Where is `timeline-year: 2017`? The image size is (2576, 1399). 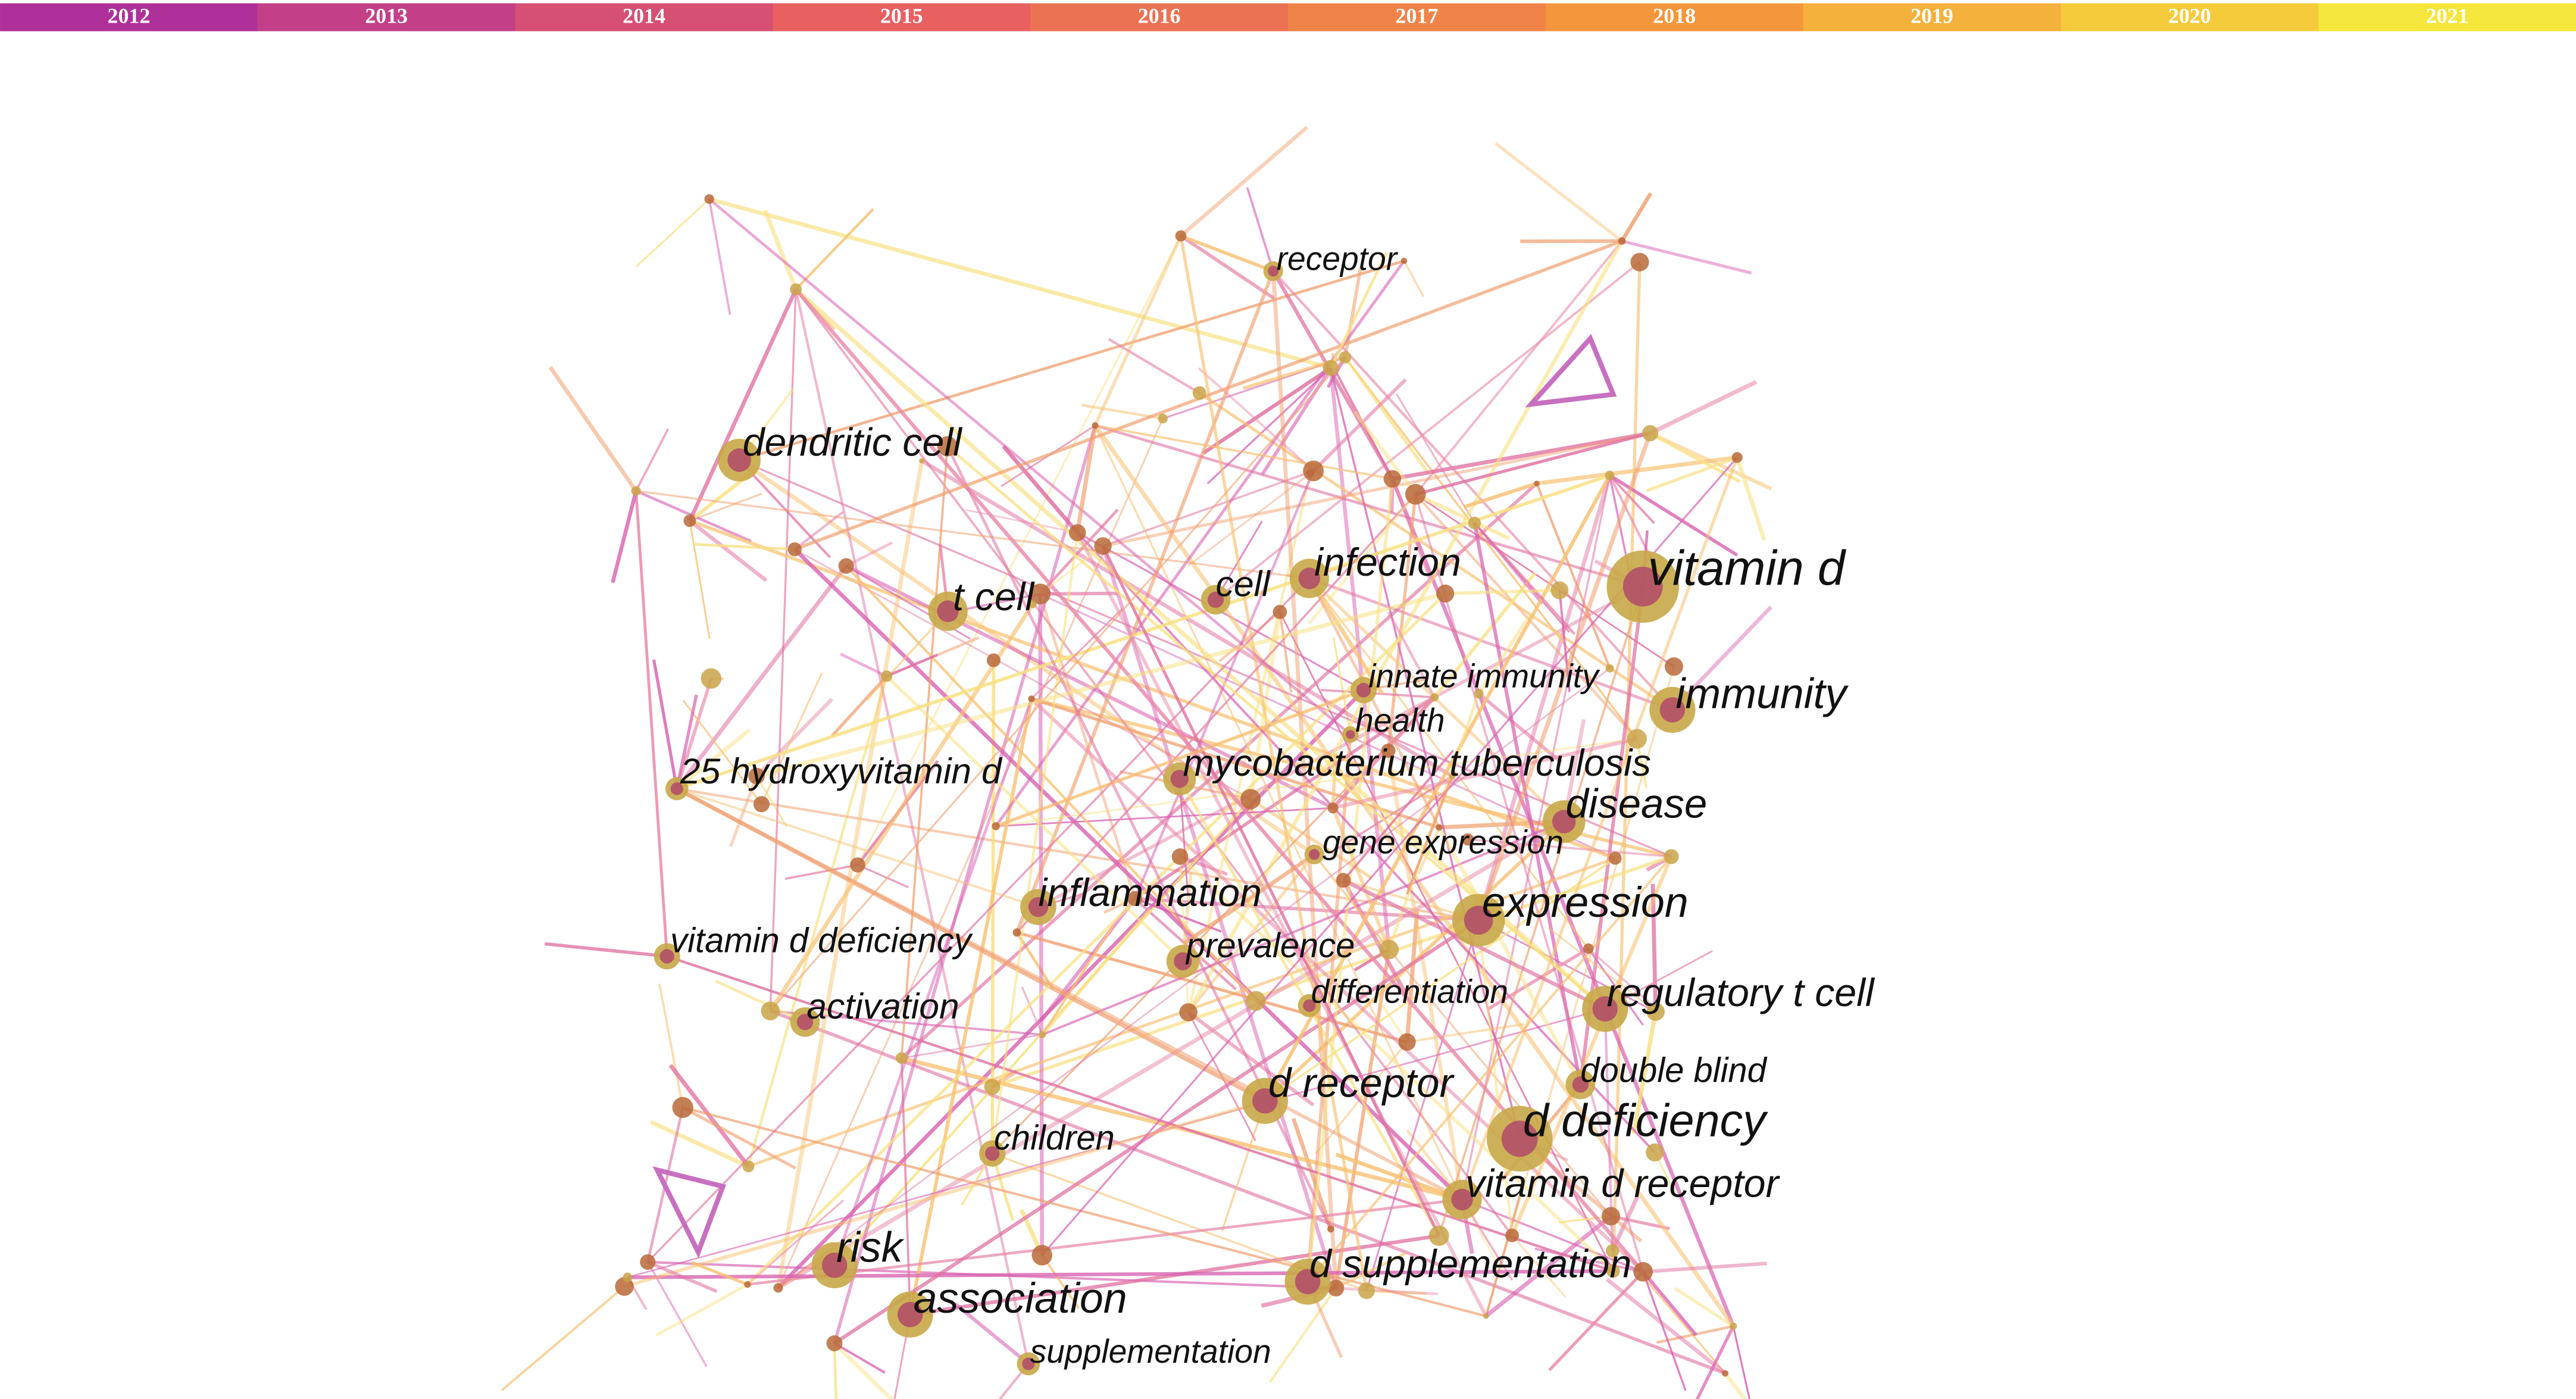 timeline-year: 2017 is located at coordinates (1417, 16).